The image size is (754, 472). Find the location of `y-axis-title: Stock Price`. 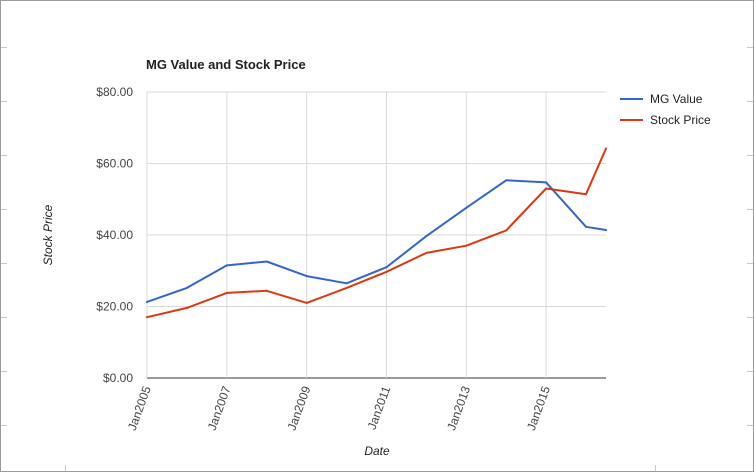

y-axis-title: Stock Price is located at coordinates (48, 234).